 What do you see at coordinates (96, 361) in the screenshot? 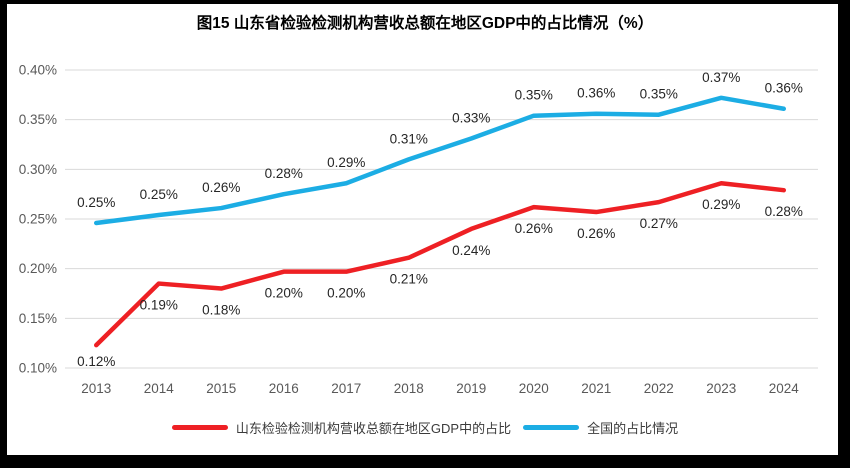
I see `data-label: 0.12%` at bounding box center [96, 361].